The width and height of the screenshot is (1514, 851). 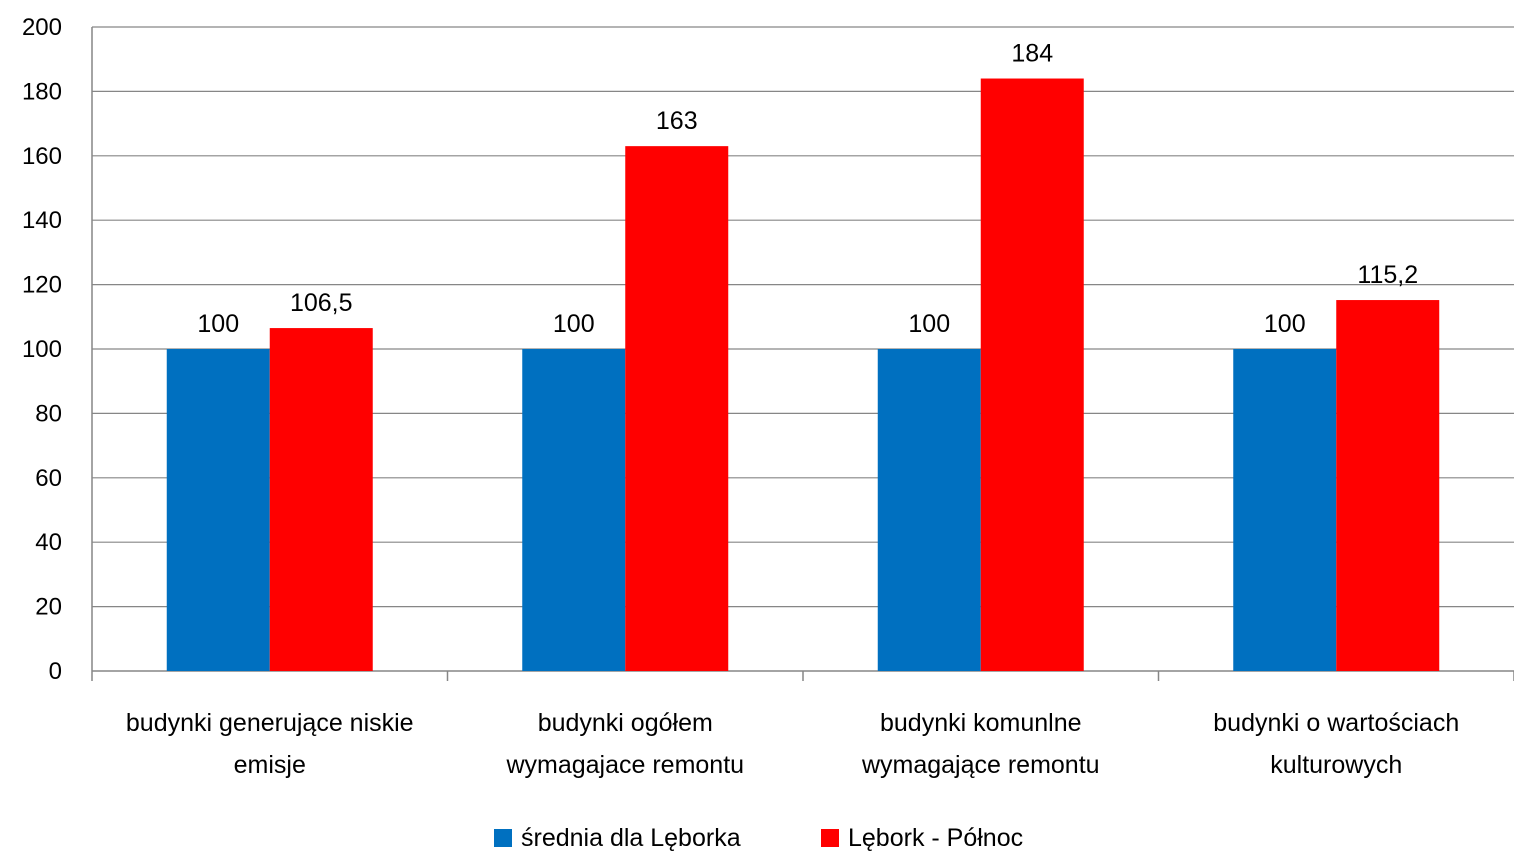 What do you see at coordinates (980, 765) in the screenshot?
I see `category-label: wymagające remontu` at bounding box center [980, 765].